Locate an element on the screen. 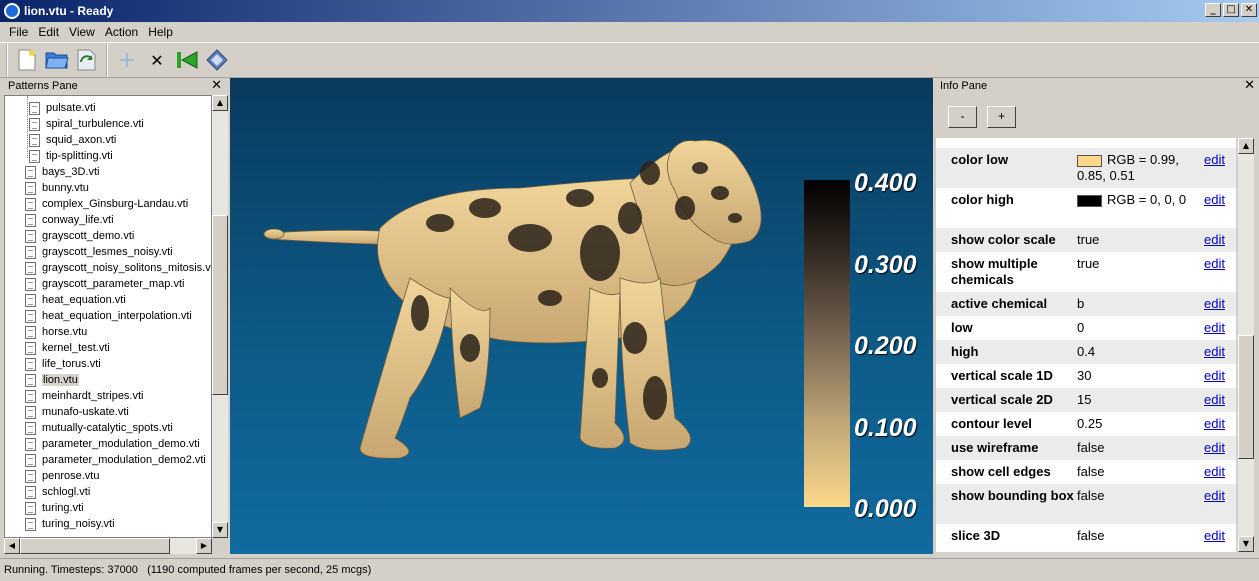  patterns-vertical-scrollbar: ▲ ▼ is located at coordinates (220, 316).